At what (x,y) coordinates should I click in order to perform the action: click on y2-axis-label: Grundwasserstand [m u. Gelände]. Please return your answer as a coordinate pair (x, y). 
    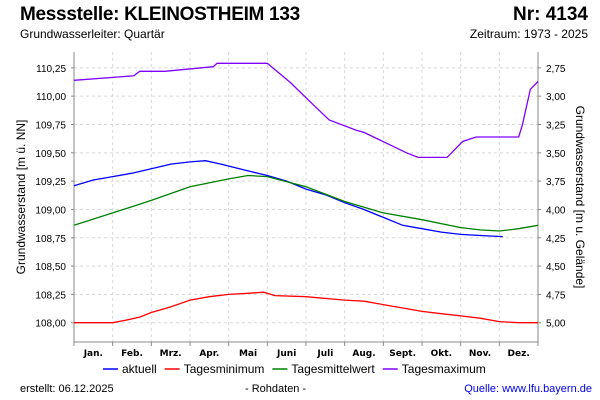
    Looking at the image, I should click on (580, 197).